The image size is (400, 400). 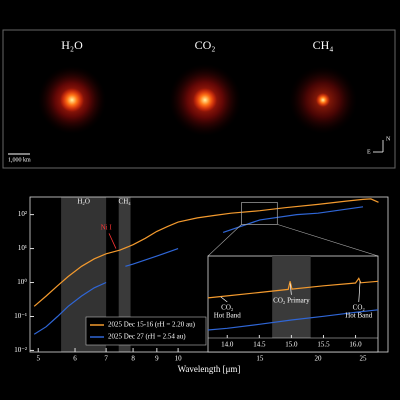 I want to click on images, so click(x=197, y=100).